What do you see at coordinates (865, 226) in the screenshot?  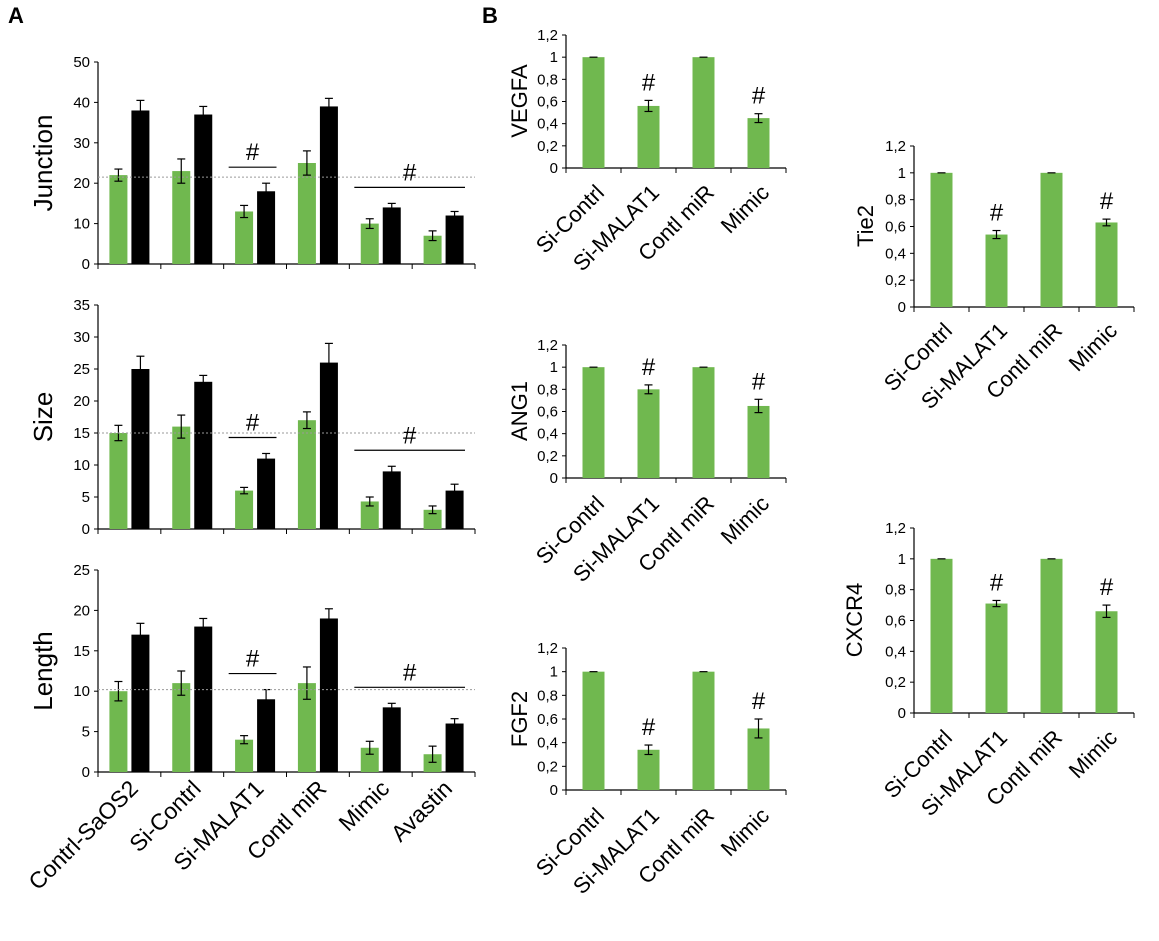 I see `y-axis-label: Tie2` at bounding box center [865, 226].